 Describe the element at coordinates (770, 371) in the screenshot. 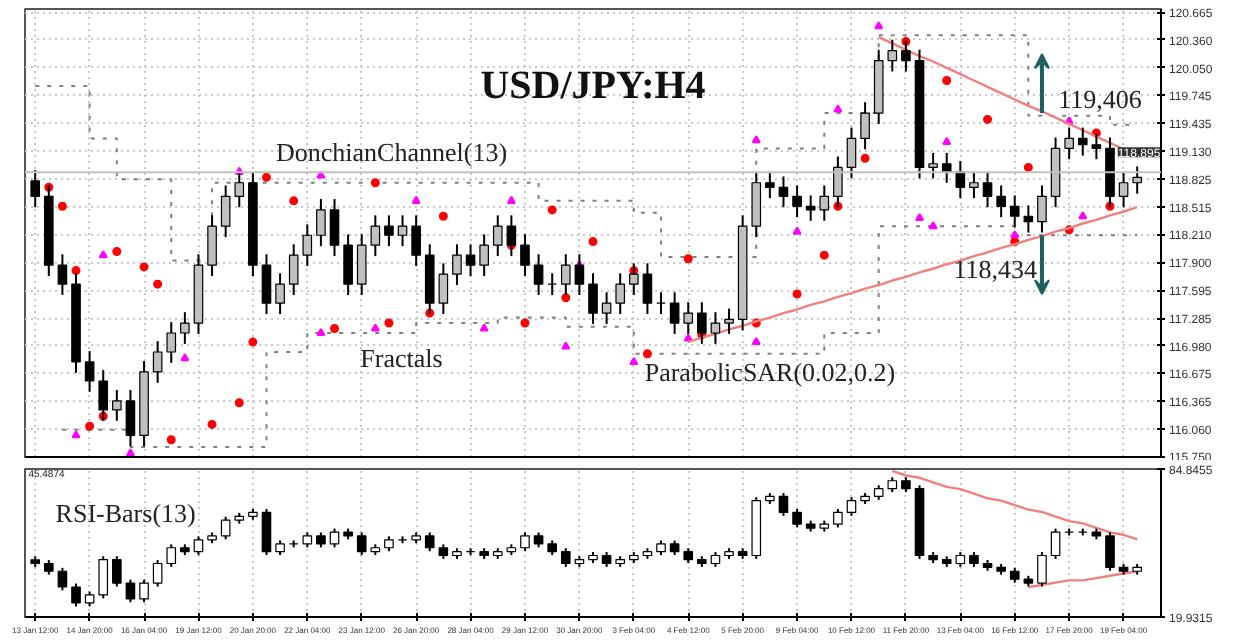

I see `annotation: ParabolicSAR(0.02,0.2)` at that location.